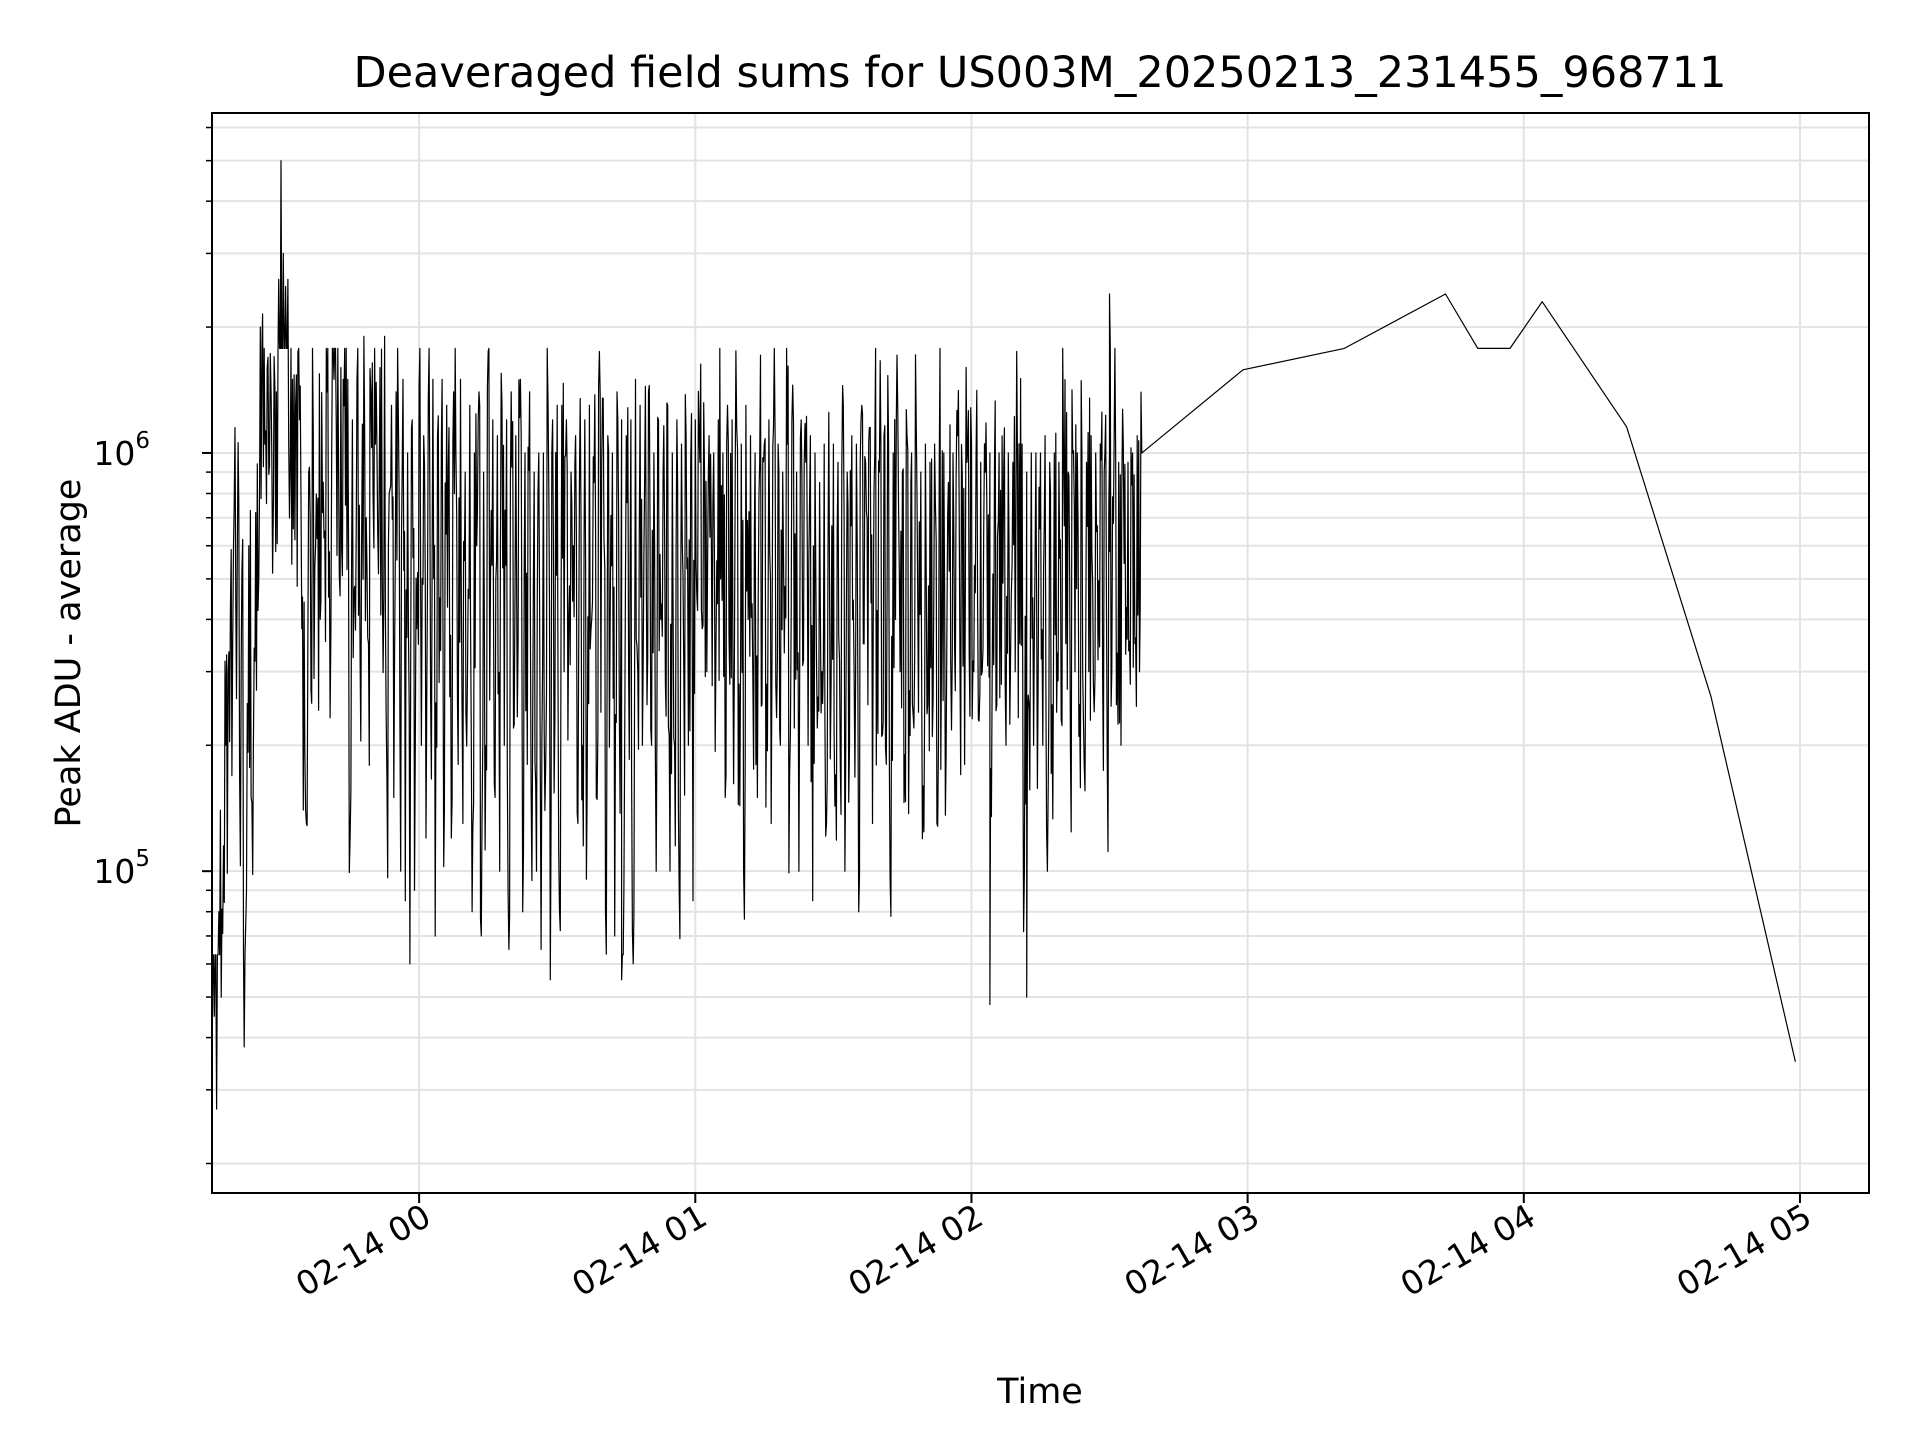  I want to click on y-tick-exponent: 5, so click(142, 859).